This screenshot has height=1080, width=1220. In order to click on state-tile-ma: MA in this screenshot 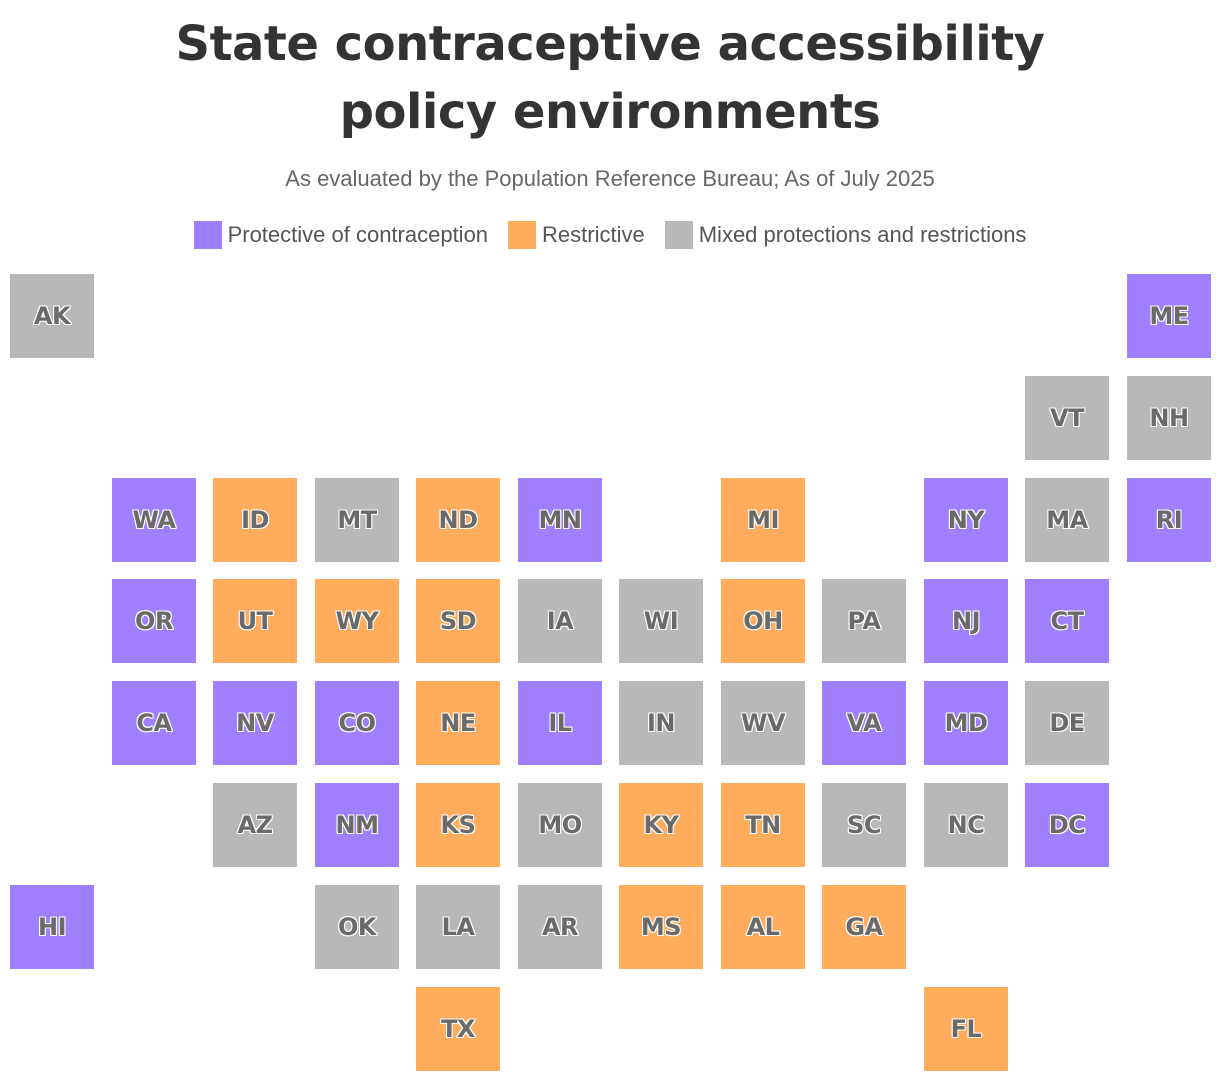, I will do `click(1067, 520)`.